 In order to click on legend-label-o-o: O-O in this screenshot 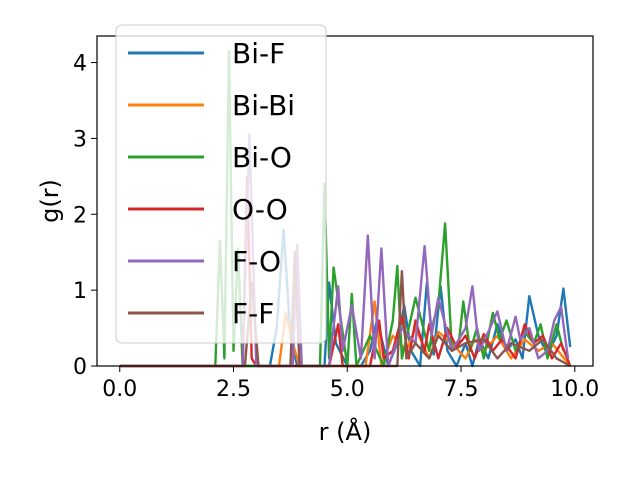, I will do `click(260, 209)`.